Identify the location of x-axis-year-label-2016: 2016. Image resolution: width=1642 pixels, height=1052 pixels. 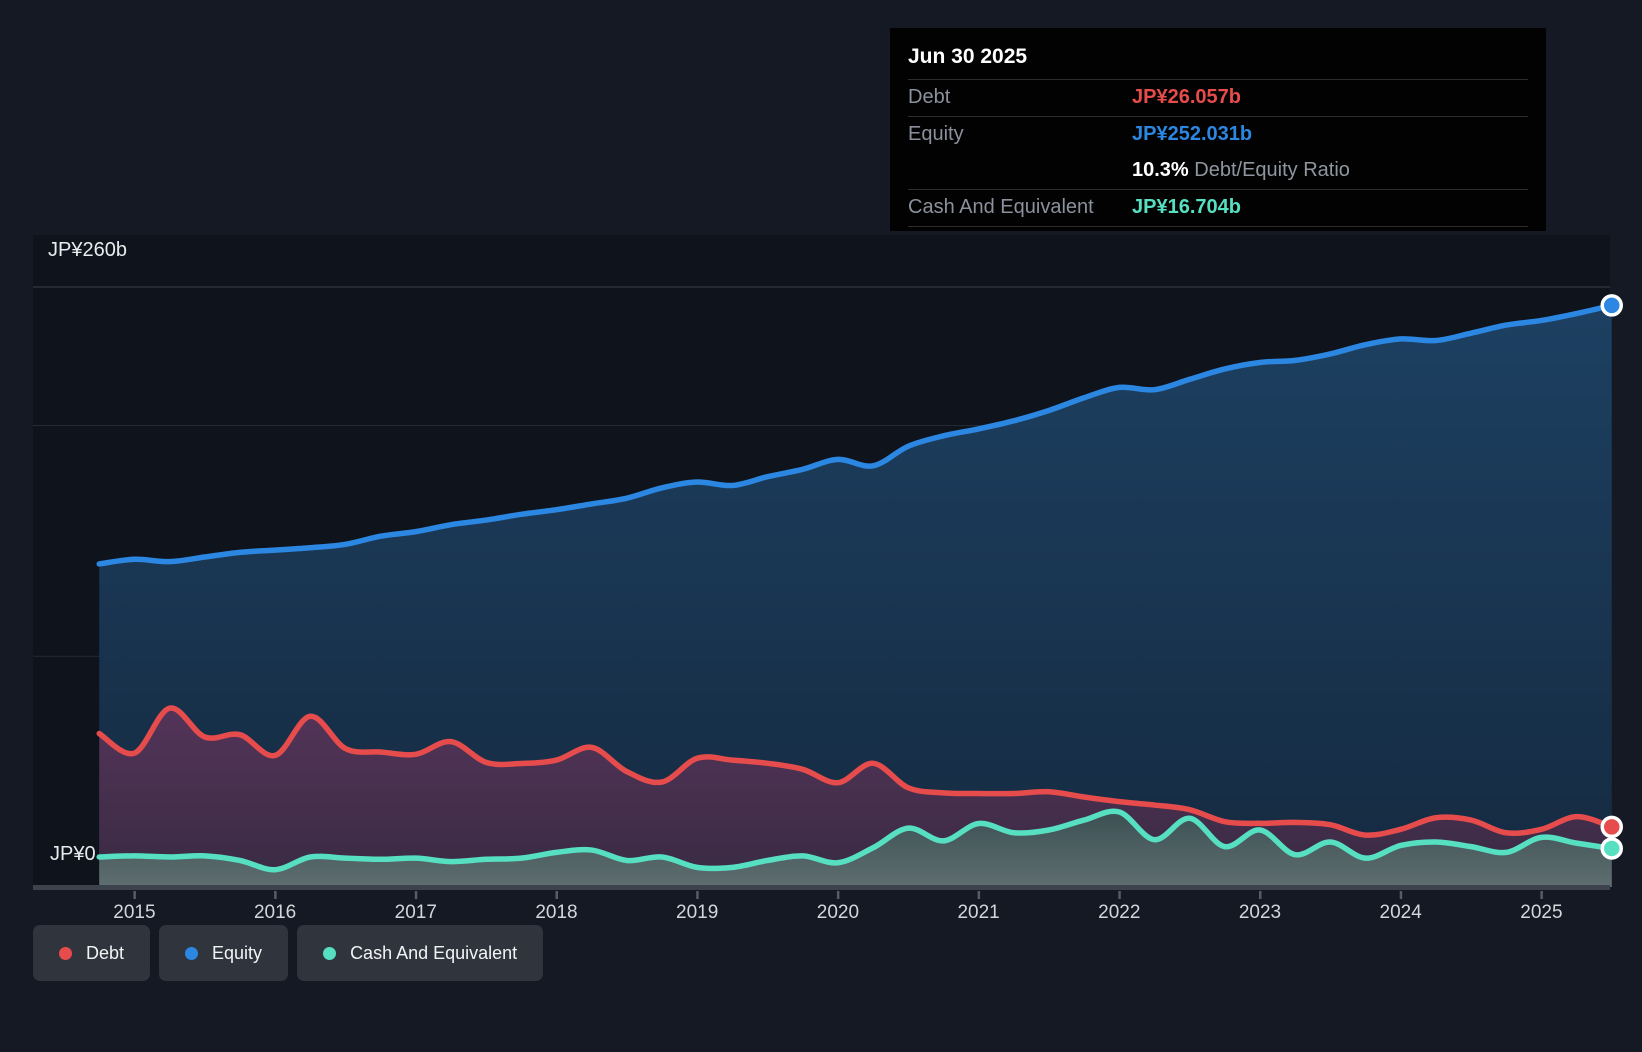
(275, 912).